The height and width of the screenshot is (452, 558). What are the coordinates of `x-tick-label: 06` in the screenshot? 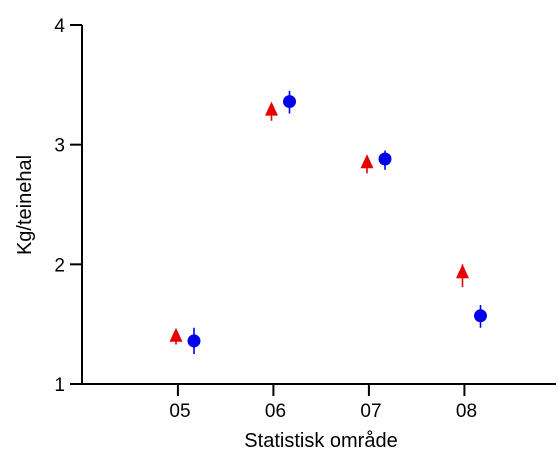 It's located at (275, 411).